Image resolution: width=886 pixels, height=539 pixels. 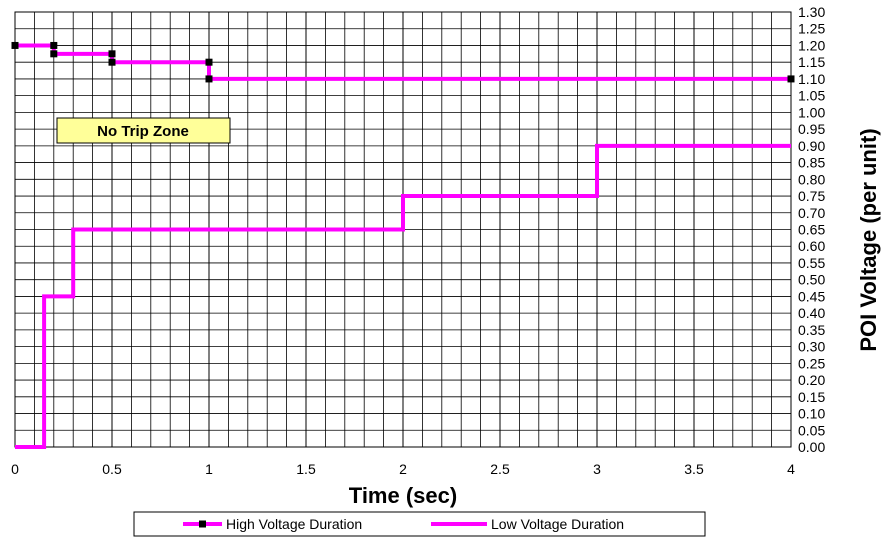 What do you see at coordinates (811, 414) in the screenshot?
I see `y-tick-label: 0.10` at bounding box center [811, 414].